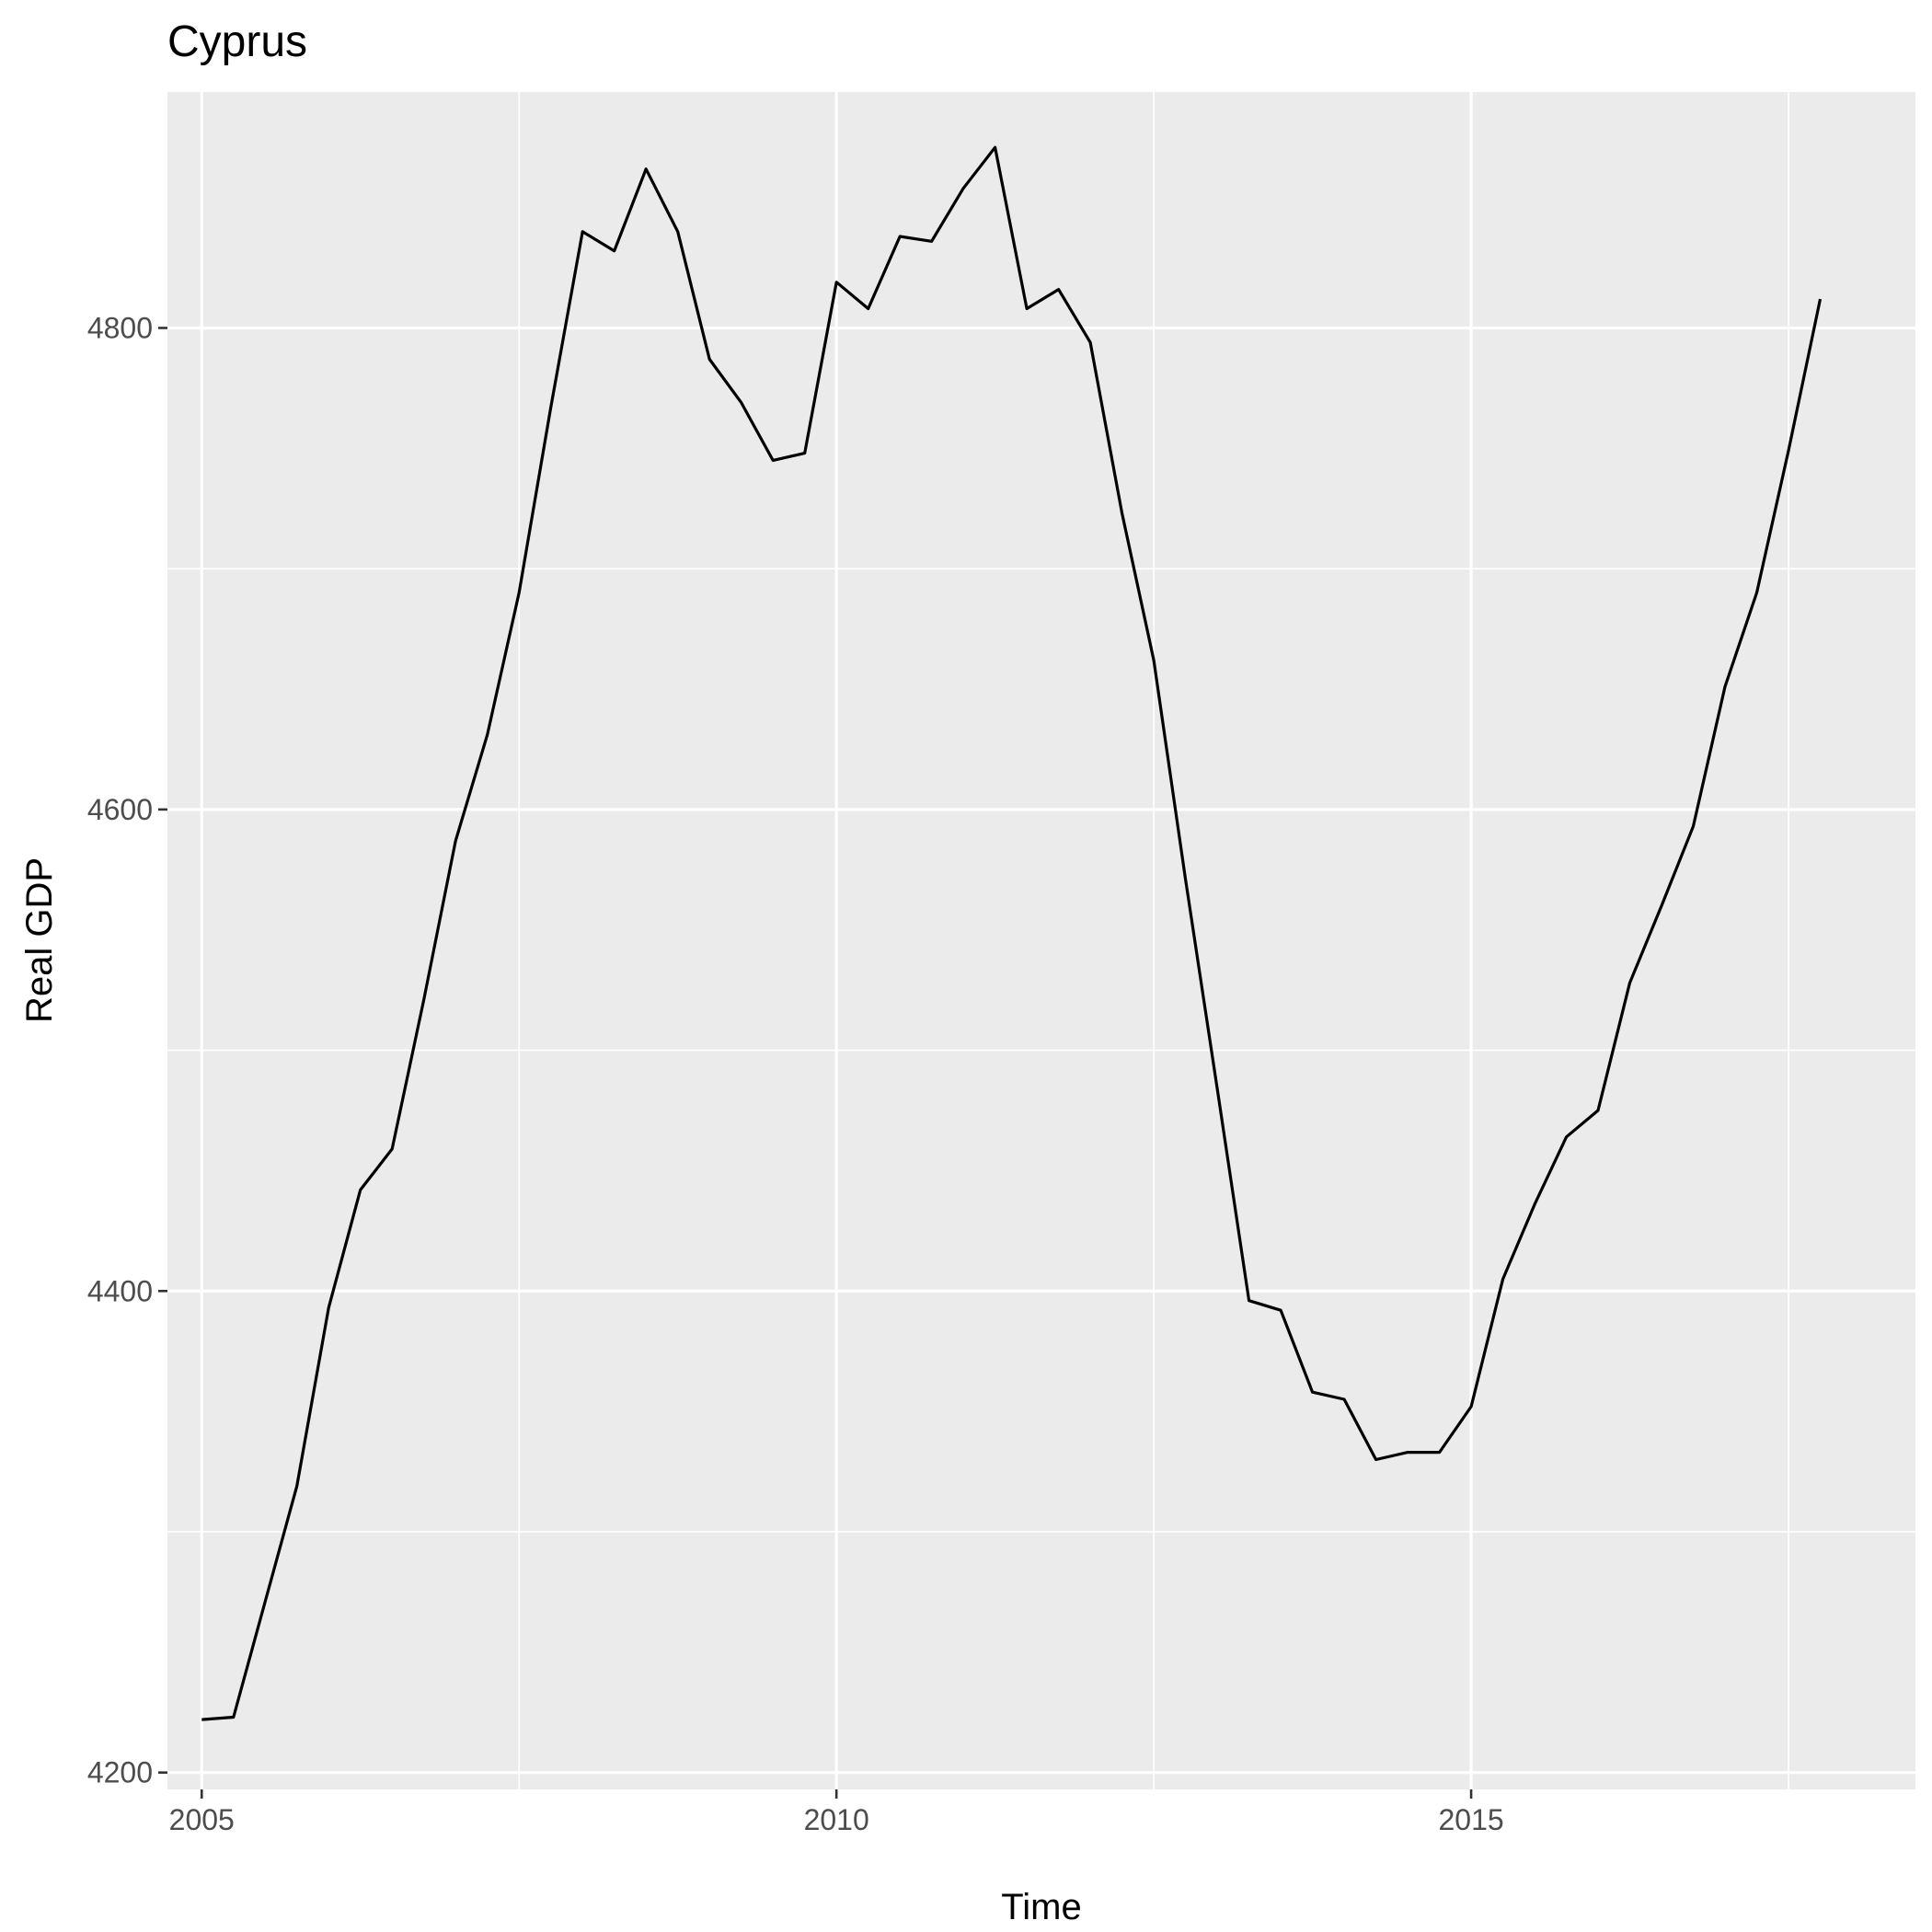  Describe the element at coordinates (120, 1772) in the screenshot. I see `y-tick-label: 4200` at that location.